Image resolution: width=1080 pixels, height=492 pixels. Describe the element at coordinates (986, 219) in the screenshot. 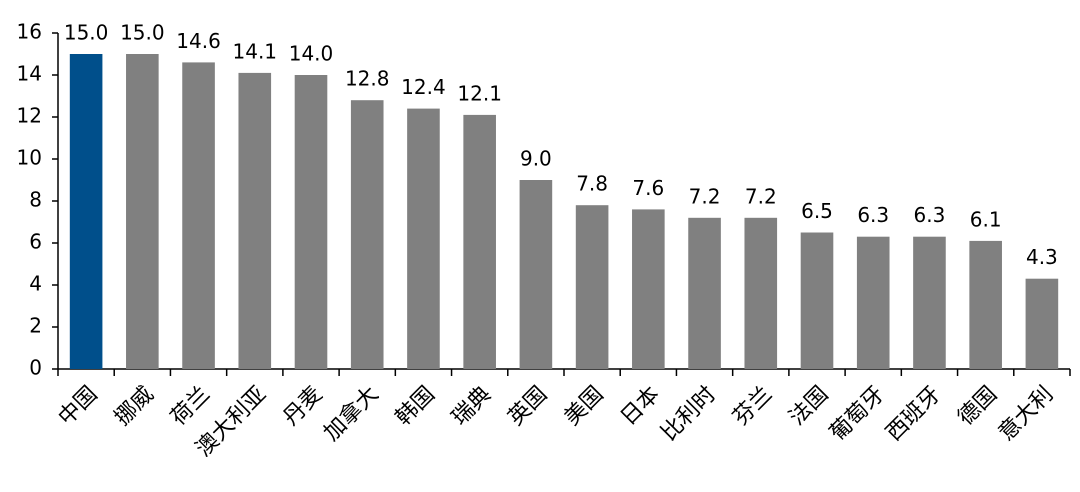

I see `value-label: 6.1` at that location.